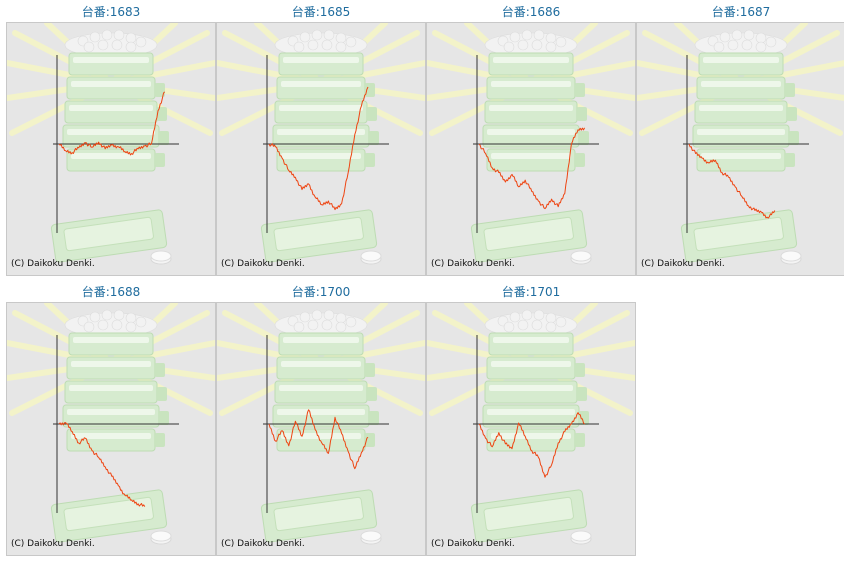  Describe the element at coordinates (531, 12) in the screenshot. I see `machine-number-link: 台番:1686` at that location.